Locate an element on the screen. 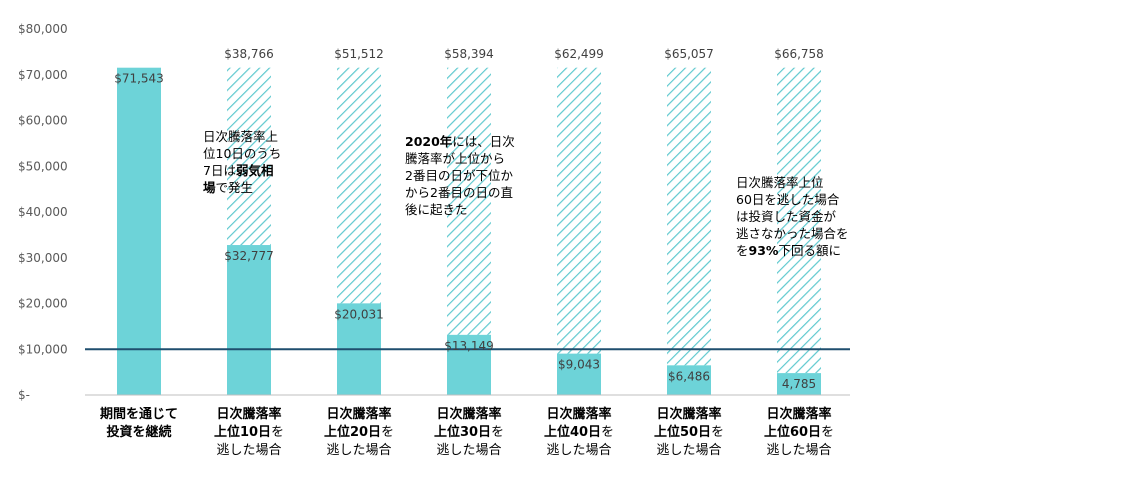 The width and height of the screenshot is (1122, 482). category-label-segment: 上位40日 is located at coordinates (572, 432).